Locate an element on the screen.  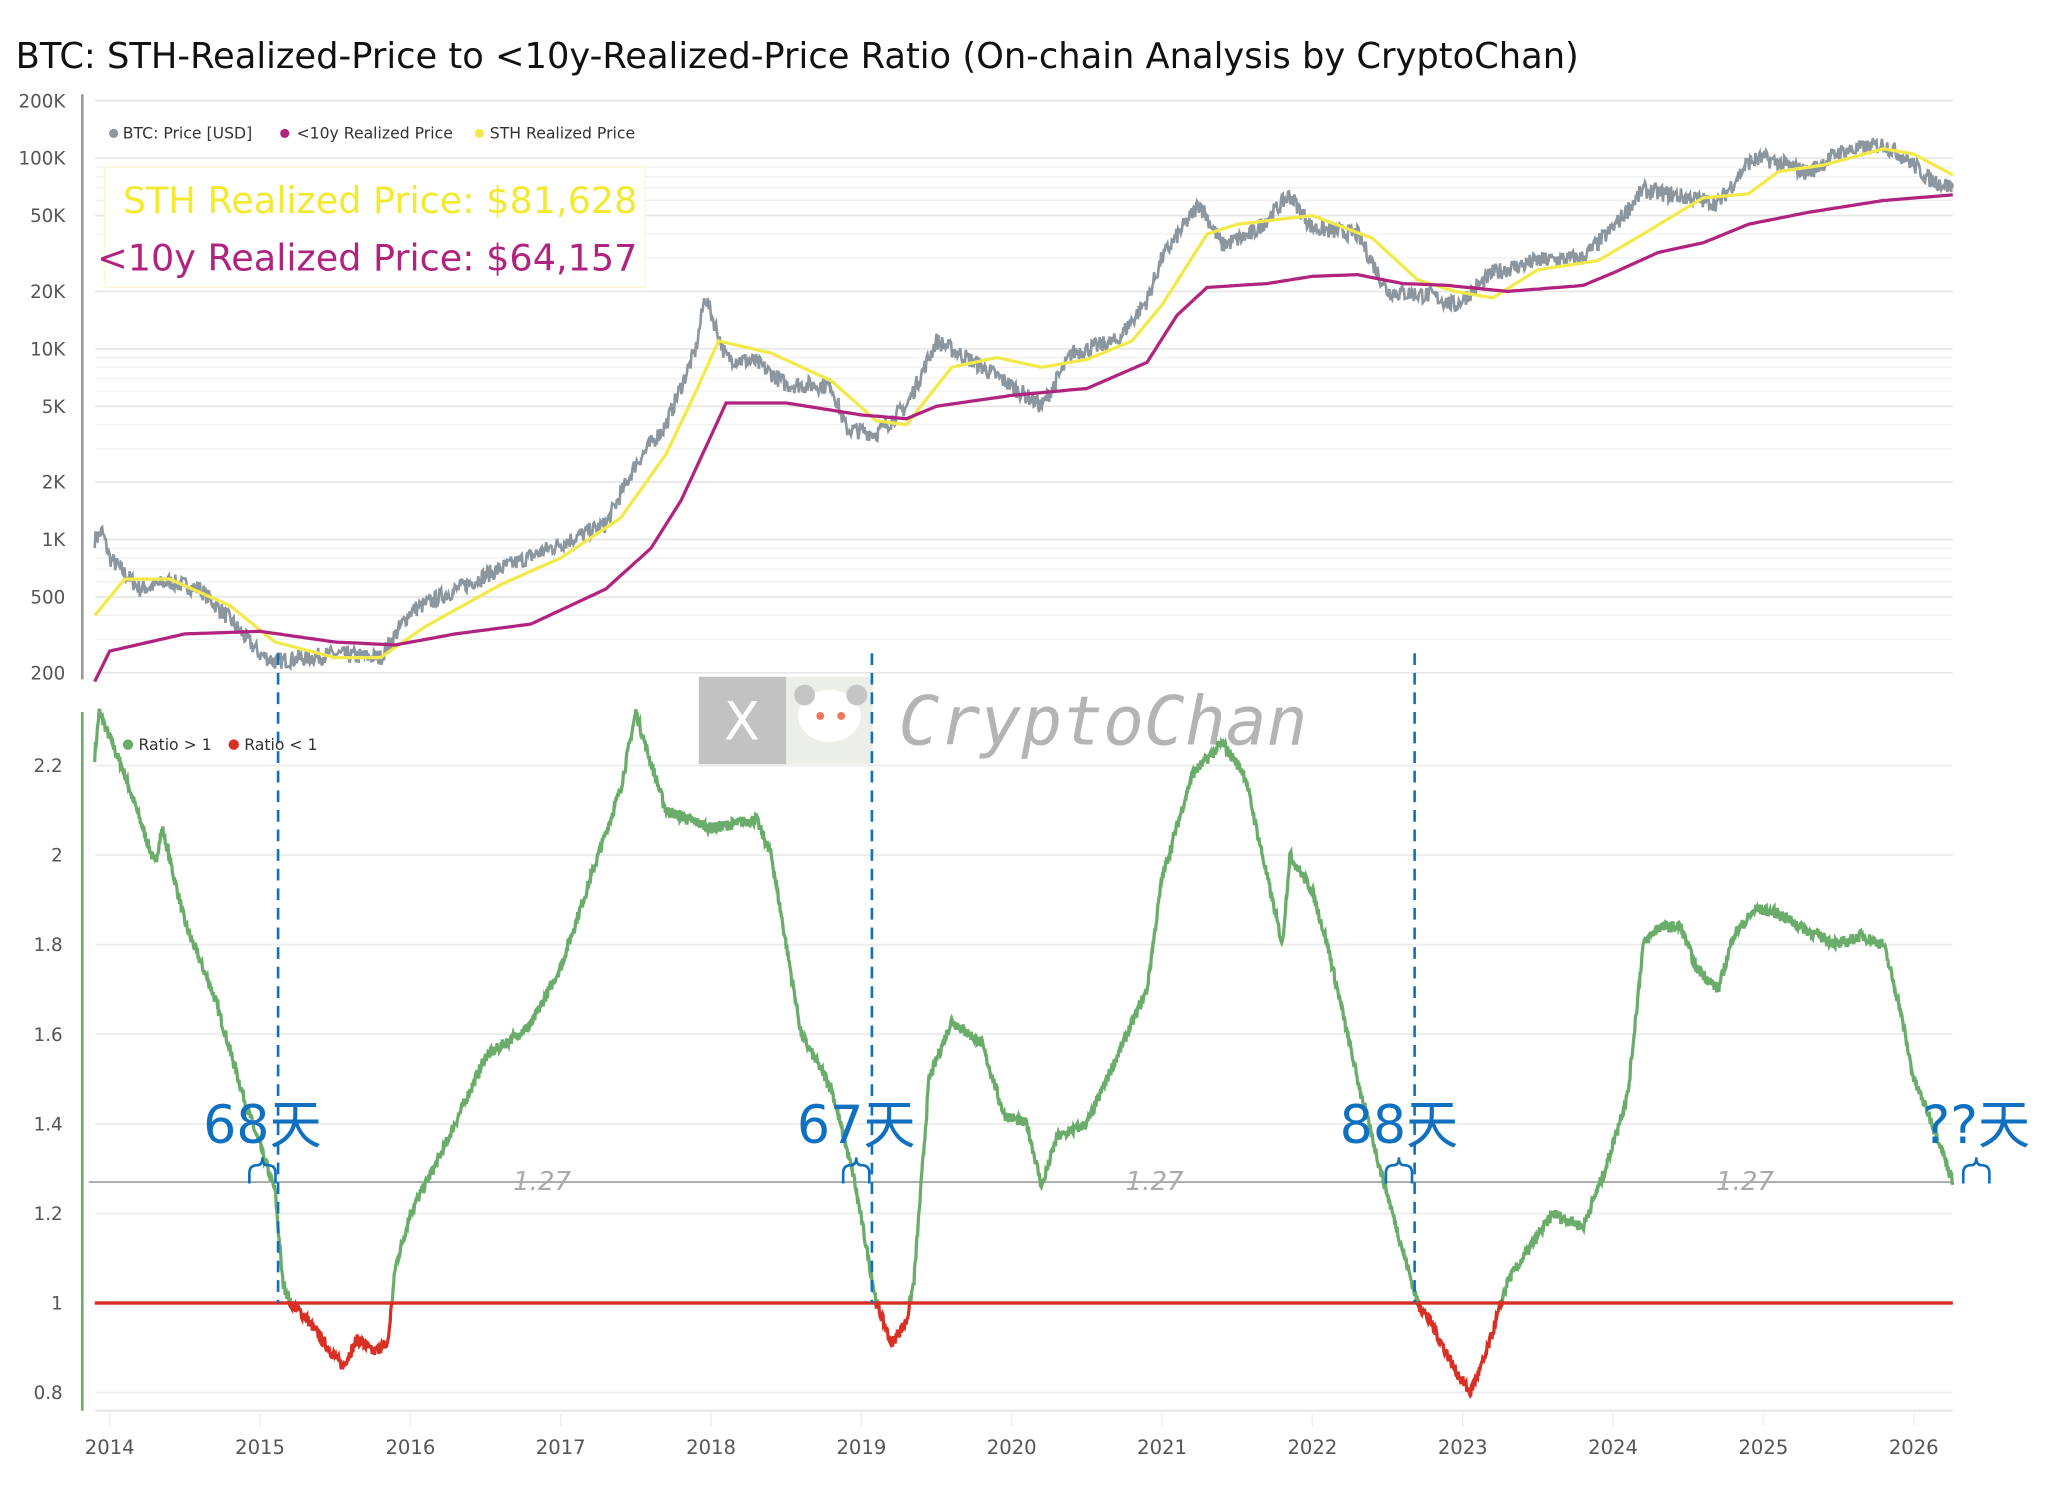
y-tick-label: 5K is located at coordinates (54, 407).